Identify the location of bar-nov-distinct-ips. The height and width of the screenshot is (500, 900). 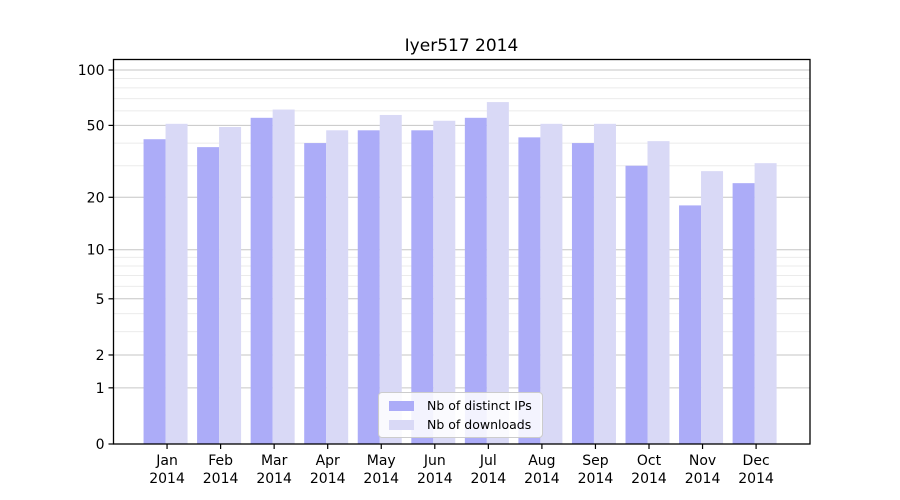
(690, 324).